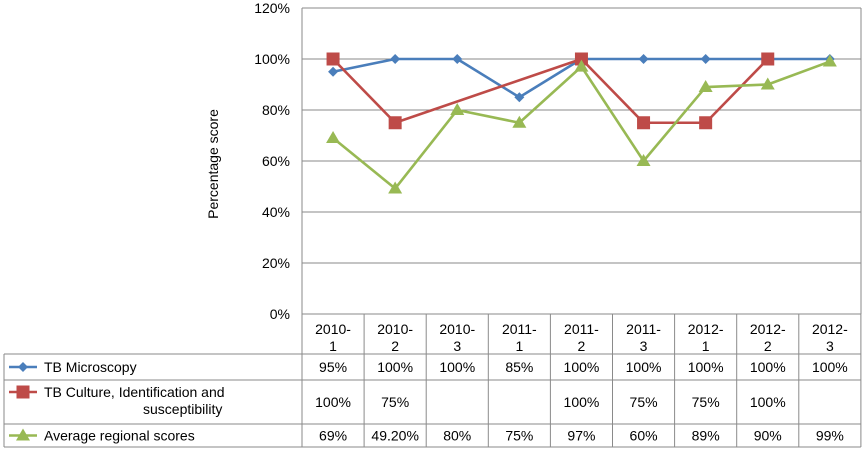 The image size is (867, 451). Describe the element at coordinates (644, 436) in the screenshot. I see `data-label: 60%` at that location.